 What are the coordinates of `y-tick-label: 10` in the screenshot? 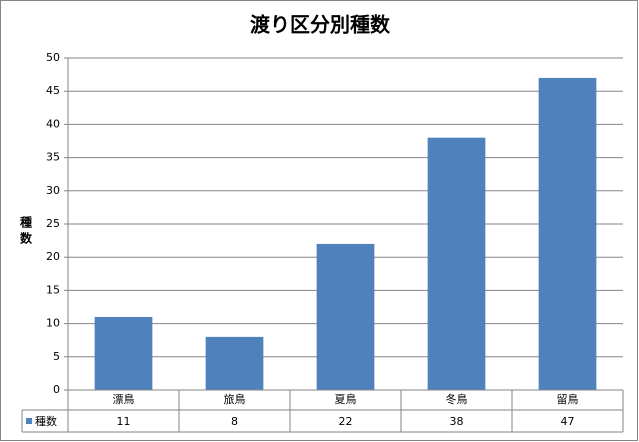 It's located at (53, 323).